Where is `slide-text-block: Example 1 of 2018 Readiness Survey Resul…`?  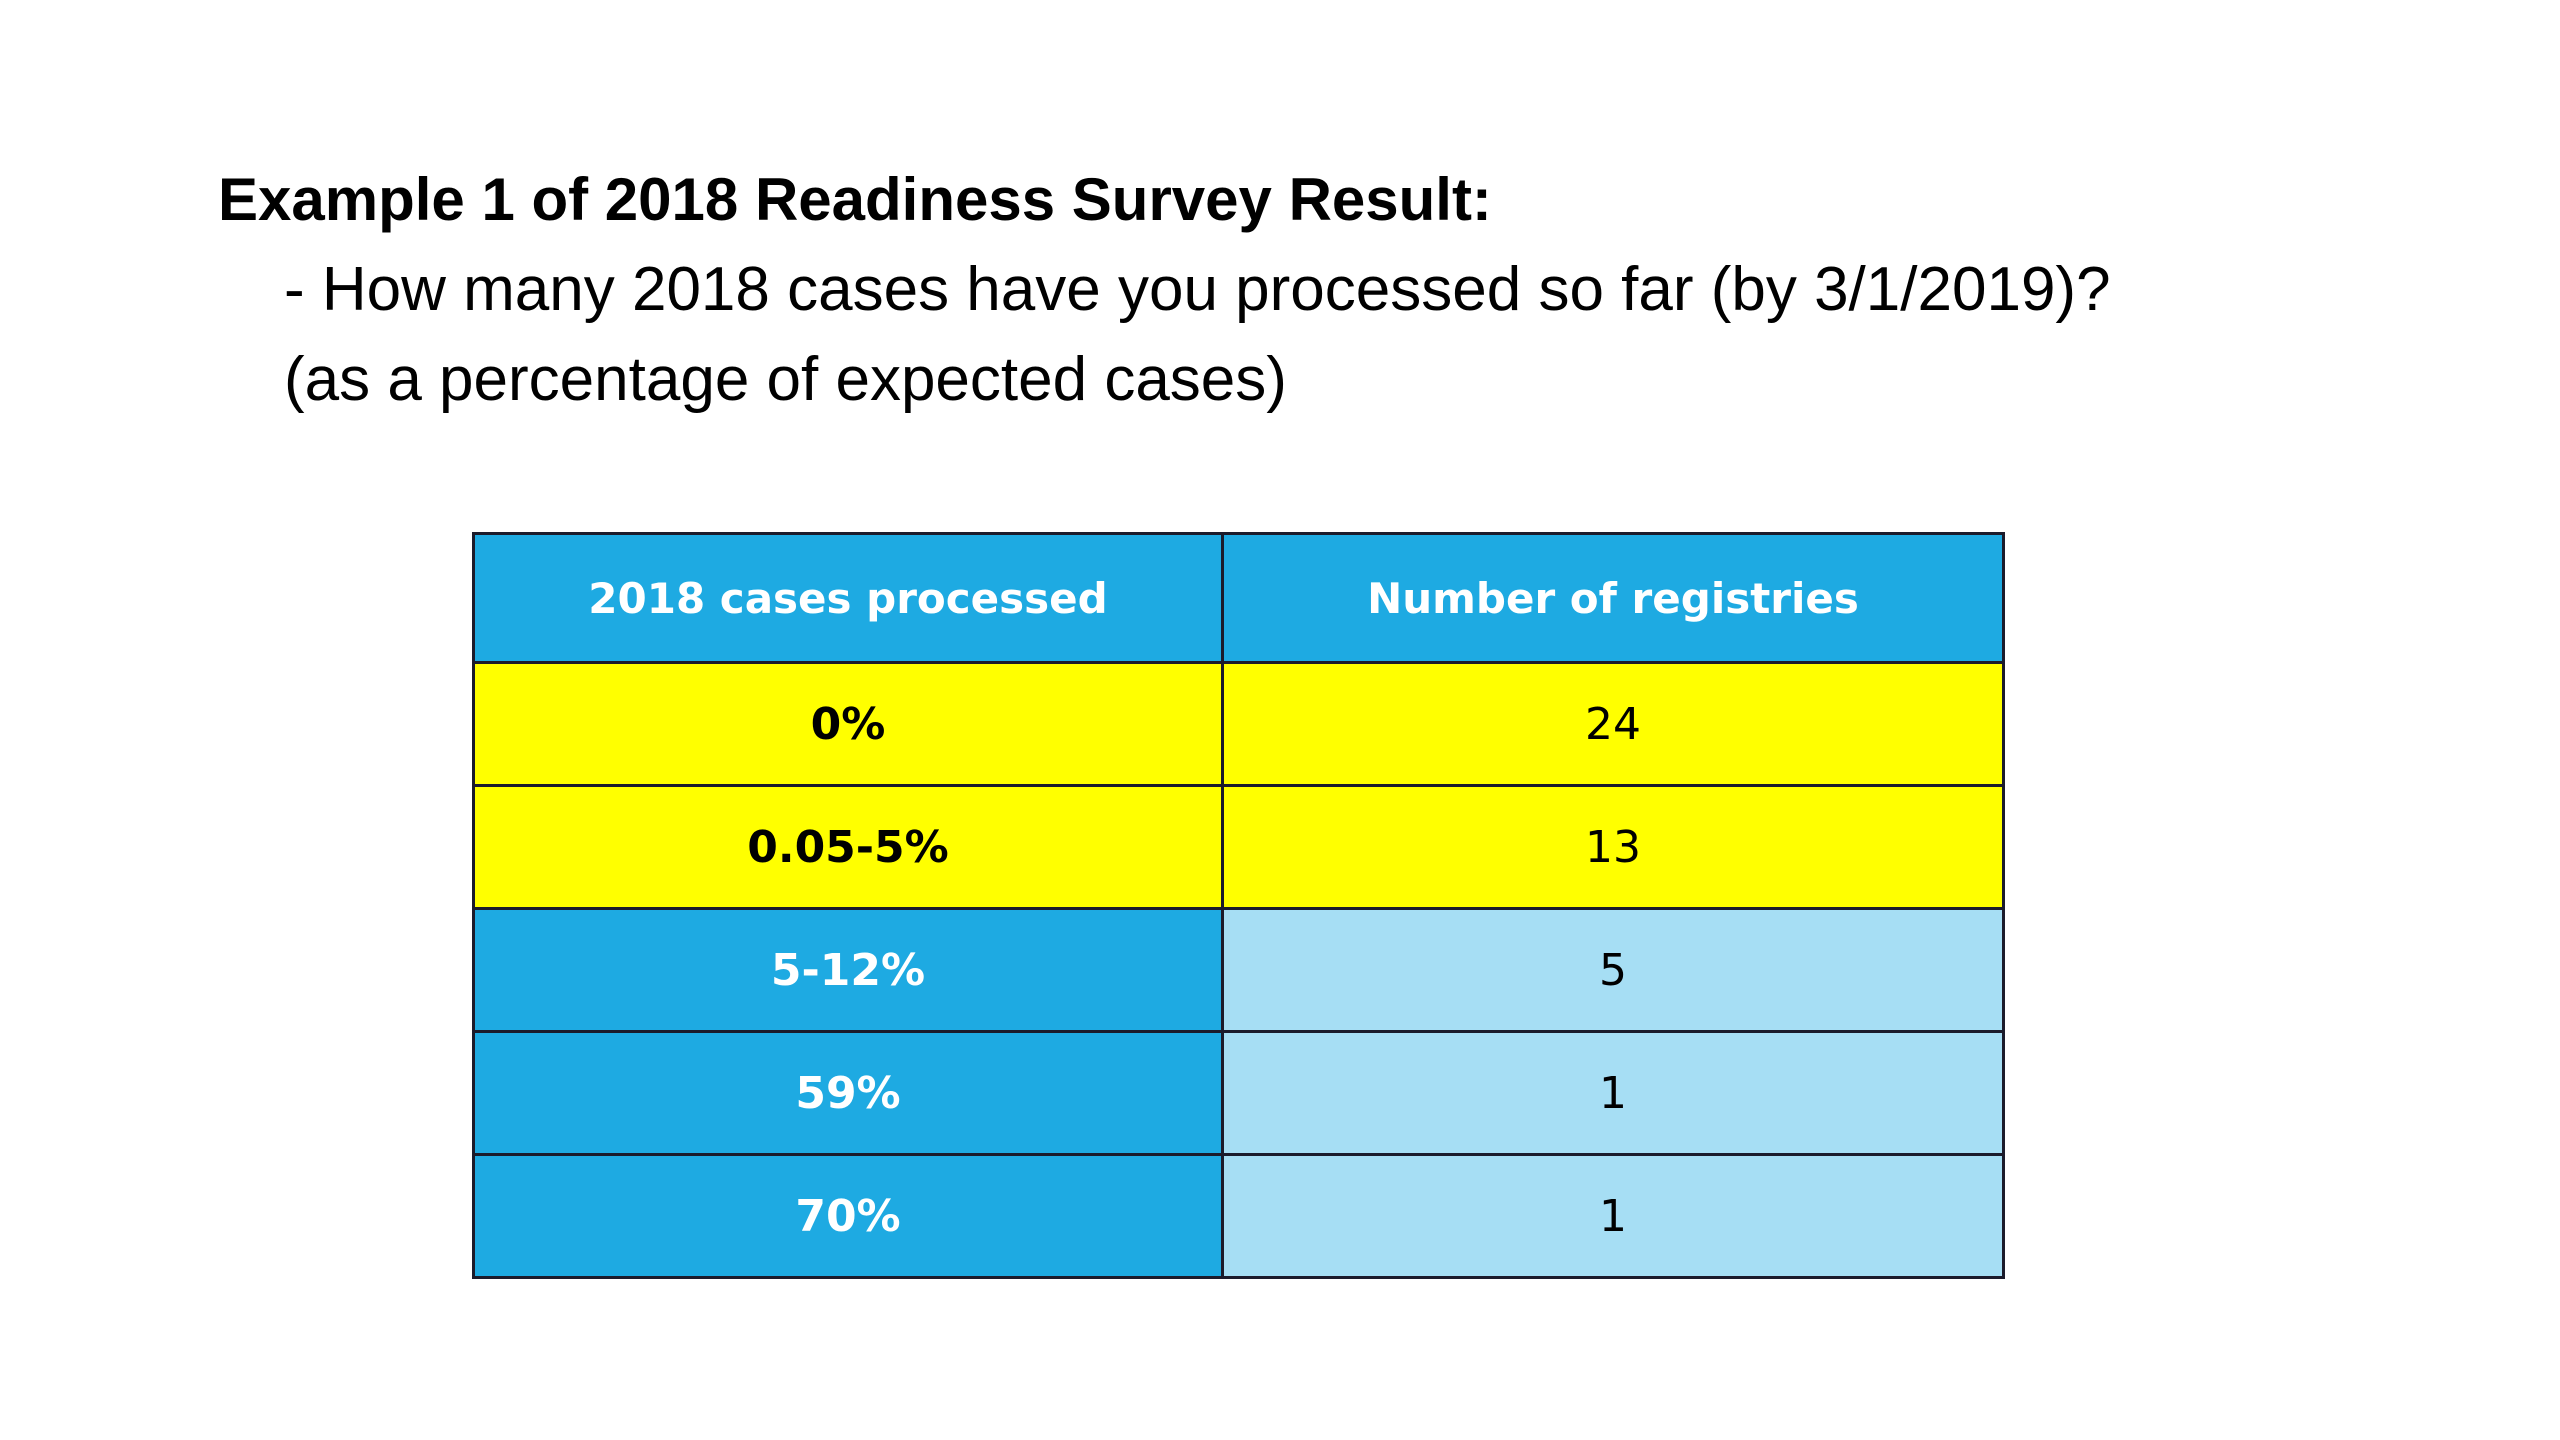
slide-text-block: Example 1 of 2018 Readiness Survey Resul… is located at coordinates (1164, 290).